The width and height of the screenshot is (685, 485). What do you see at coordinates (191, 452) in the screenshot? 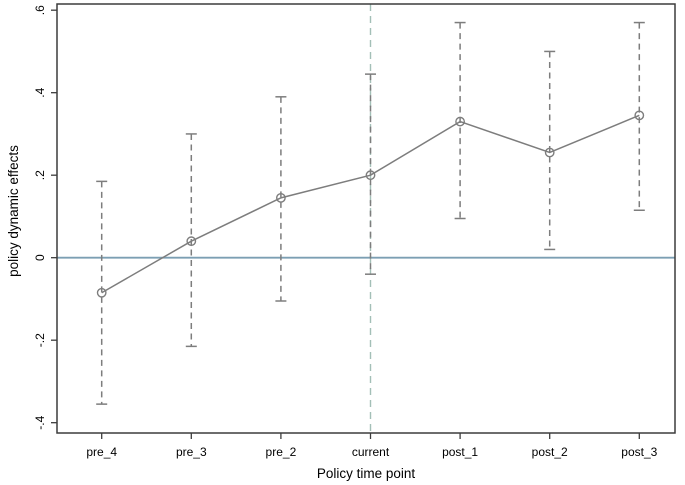
I see `x-axis-tick-label: pre_3` at bounding box center [191, 452].